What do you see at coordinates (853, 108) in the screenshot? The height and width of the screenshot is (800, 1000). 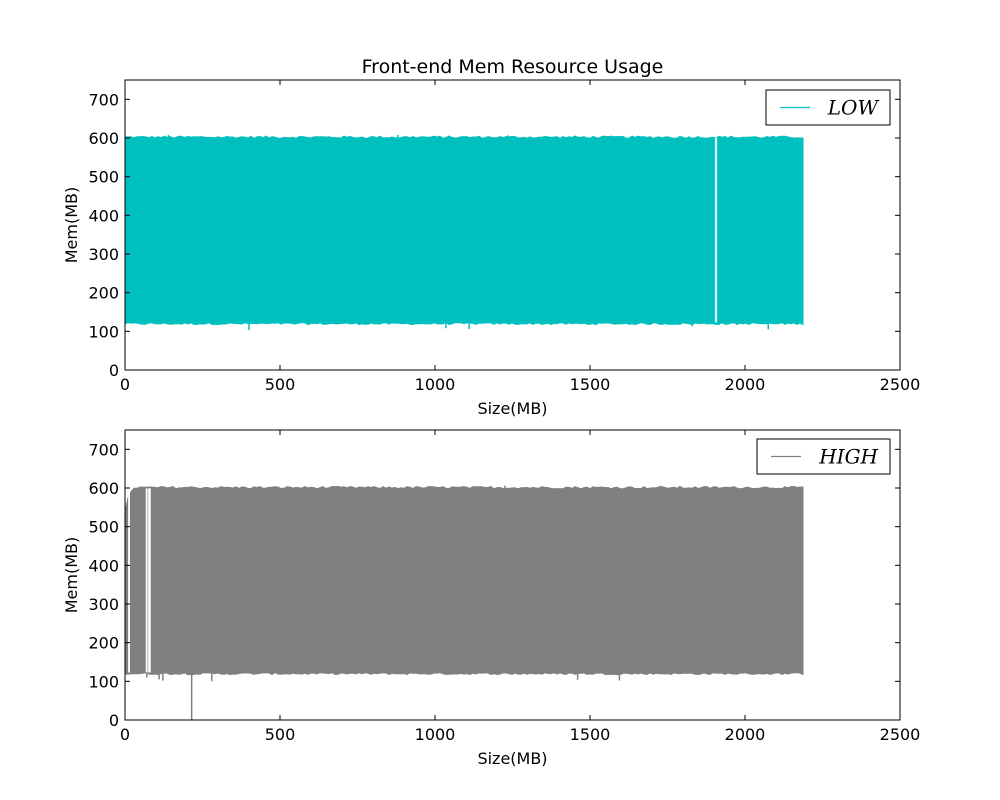 I see `legend-label: LOW` at bounding box center [853, 108].